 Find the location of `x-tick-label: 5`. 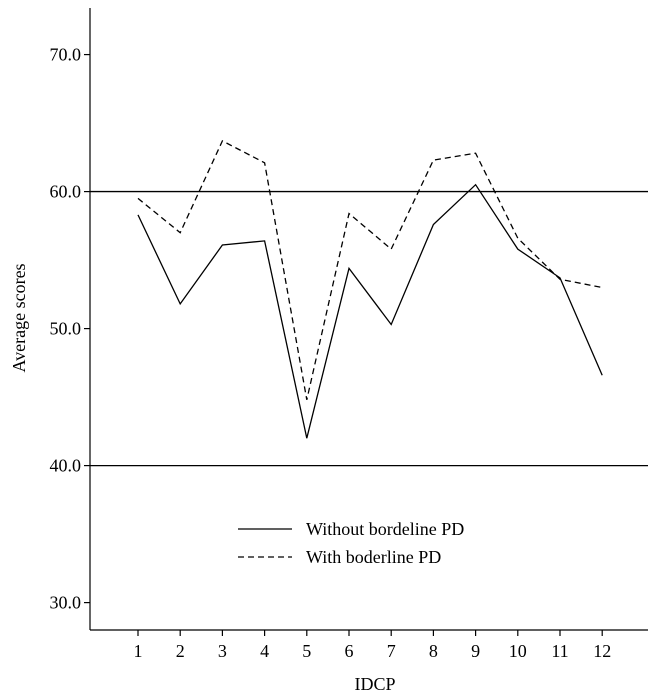

x-tick-label: 5 is located at coordinates (306, 651).